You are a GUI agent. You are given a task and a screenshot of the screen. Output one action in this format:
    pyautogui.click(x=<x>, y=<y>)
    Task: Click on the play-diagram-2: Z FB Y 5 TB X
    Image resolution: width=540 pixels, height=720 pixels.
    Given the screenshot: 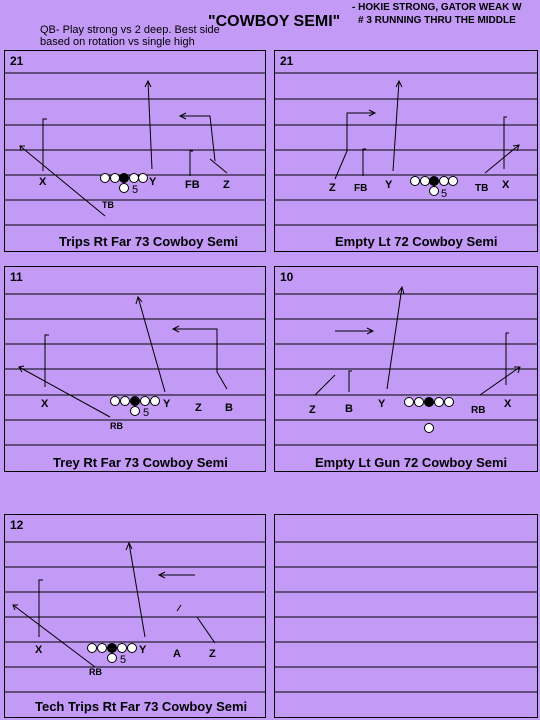 What is the action you would take?
    pyautogui.click(x=406, y=149)
    